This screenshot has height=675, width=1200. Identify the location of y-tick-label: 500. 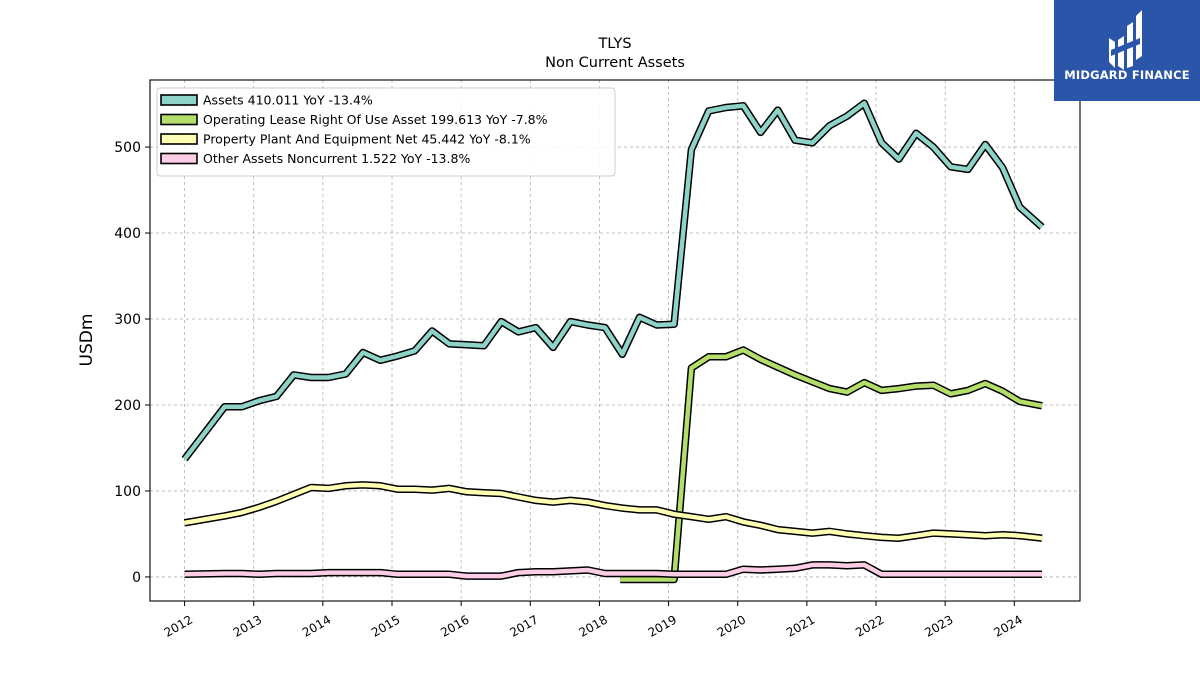
(127, 148).